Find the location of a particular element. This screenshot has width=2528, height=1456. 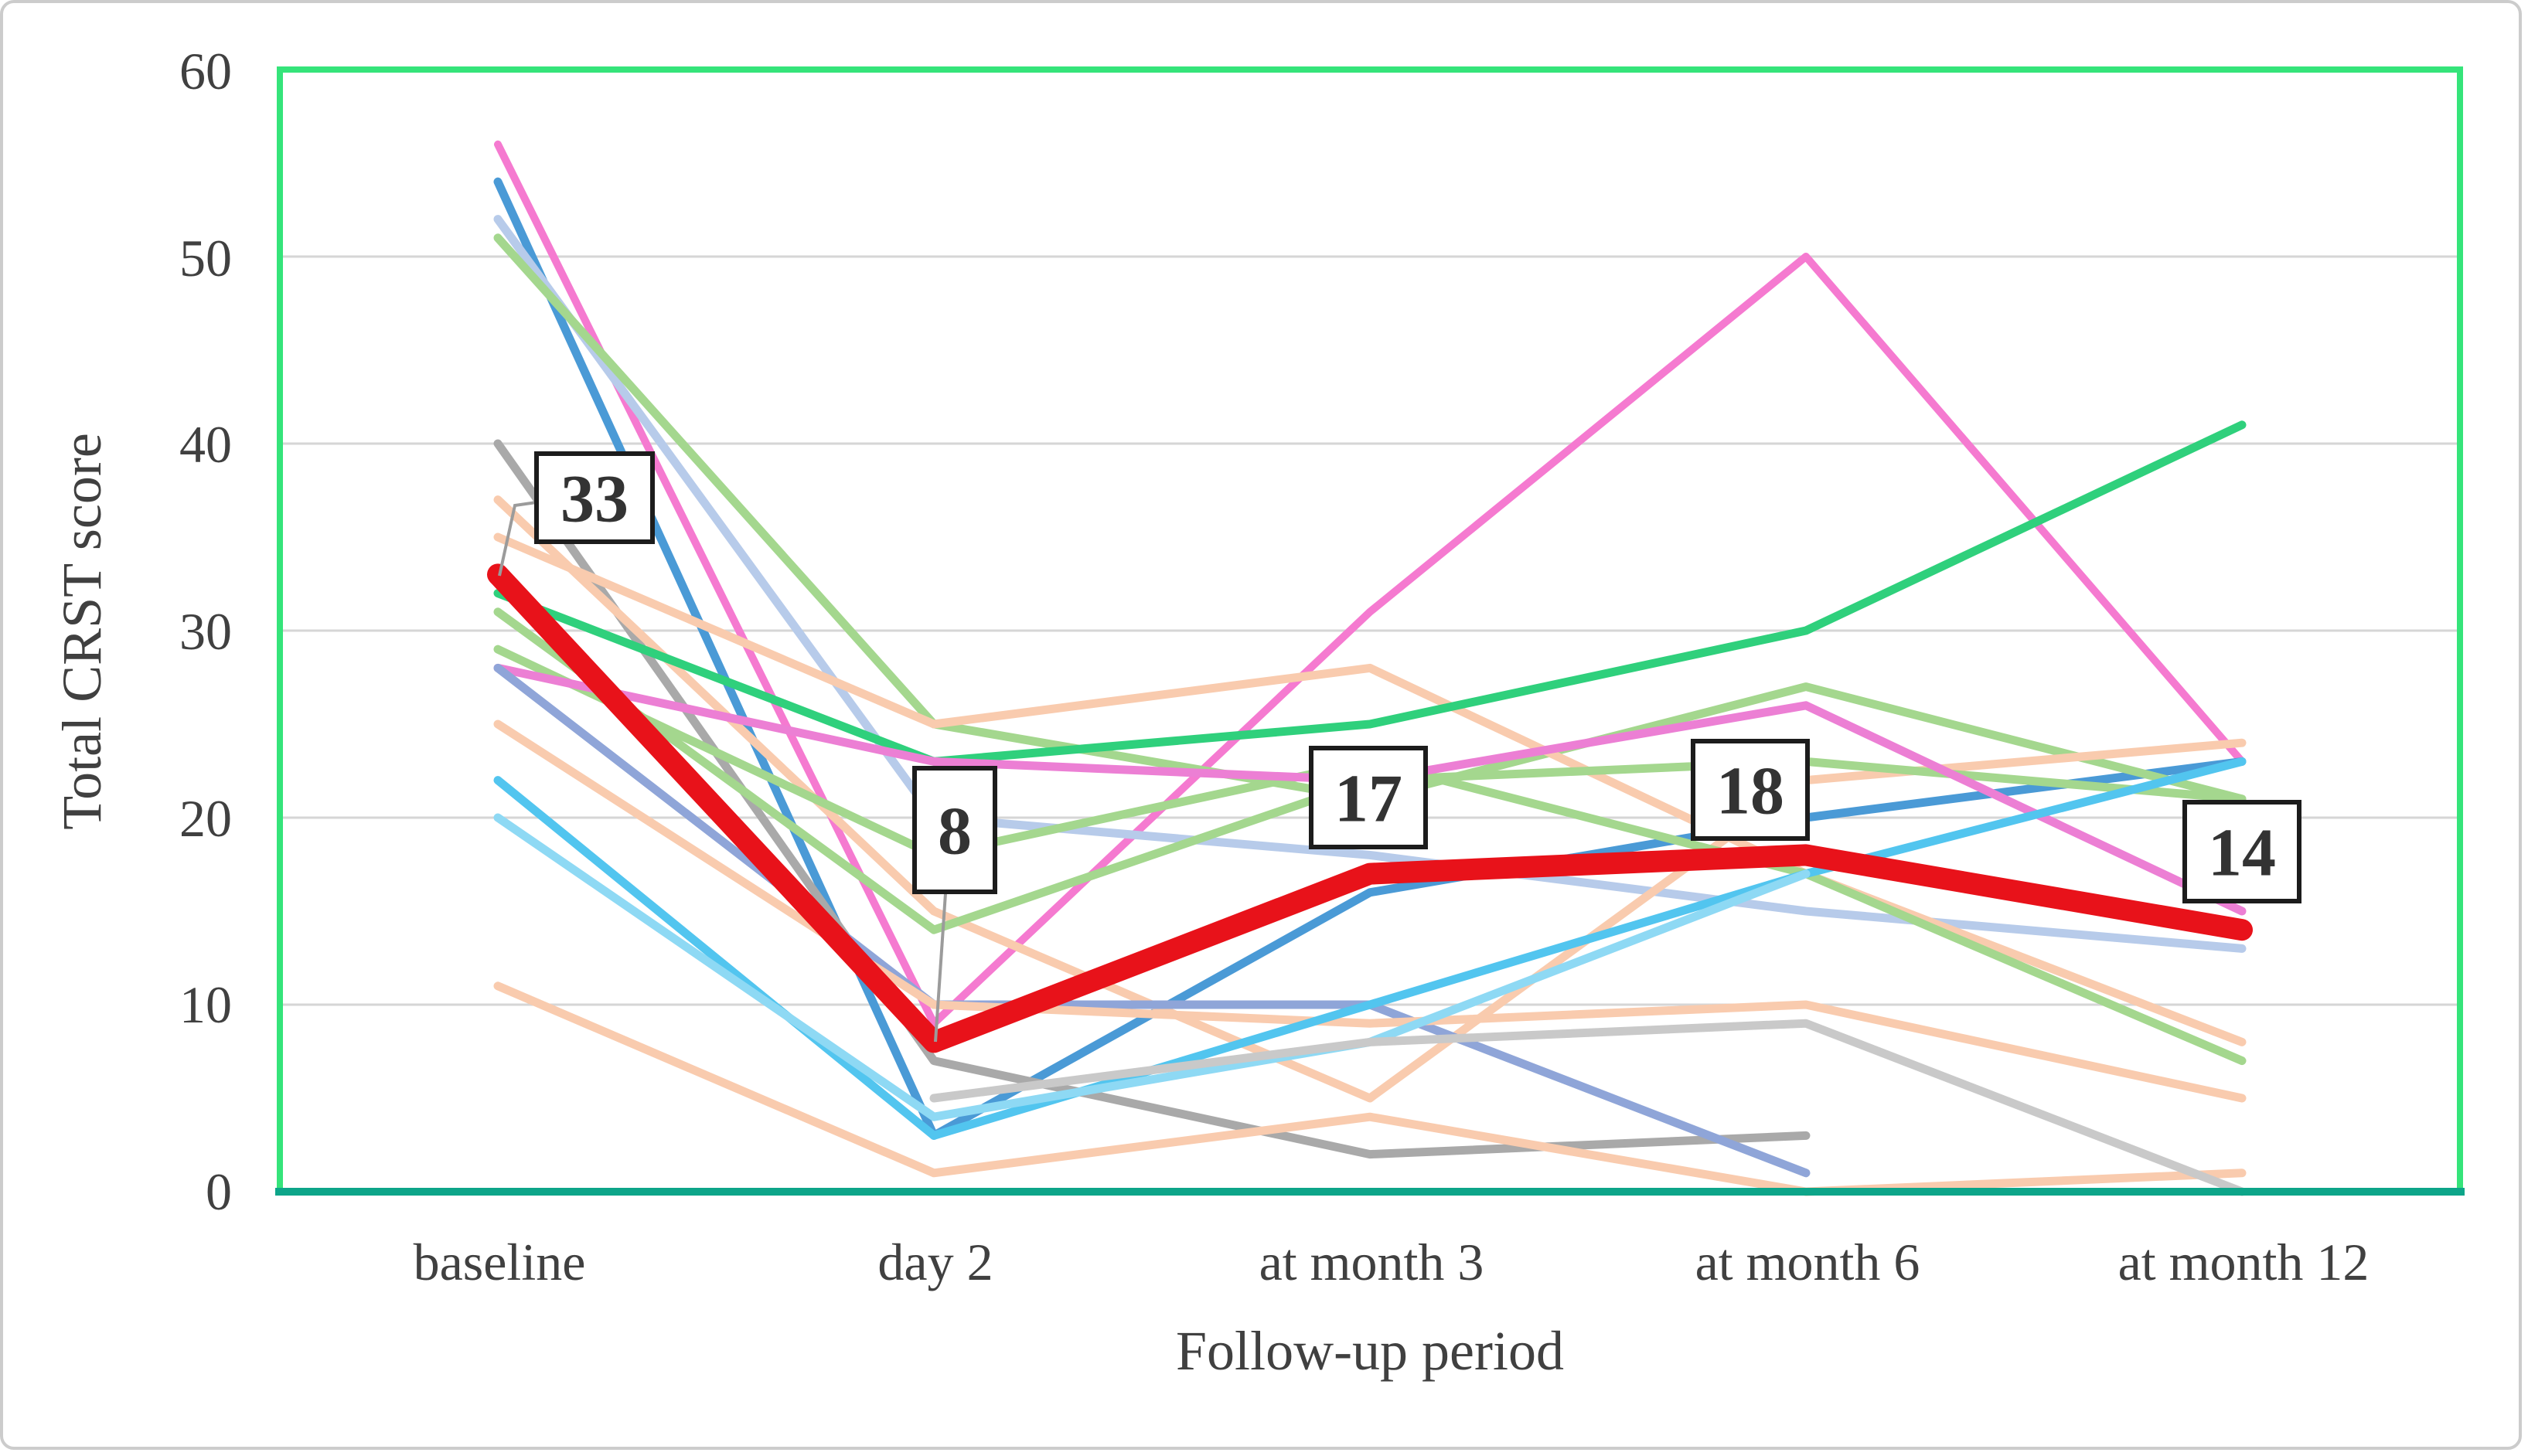

x-cat-month6: at month 6 is located at coordinates (1807, 1262).